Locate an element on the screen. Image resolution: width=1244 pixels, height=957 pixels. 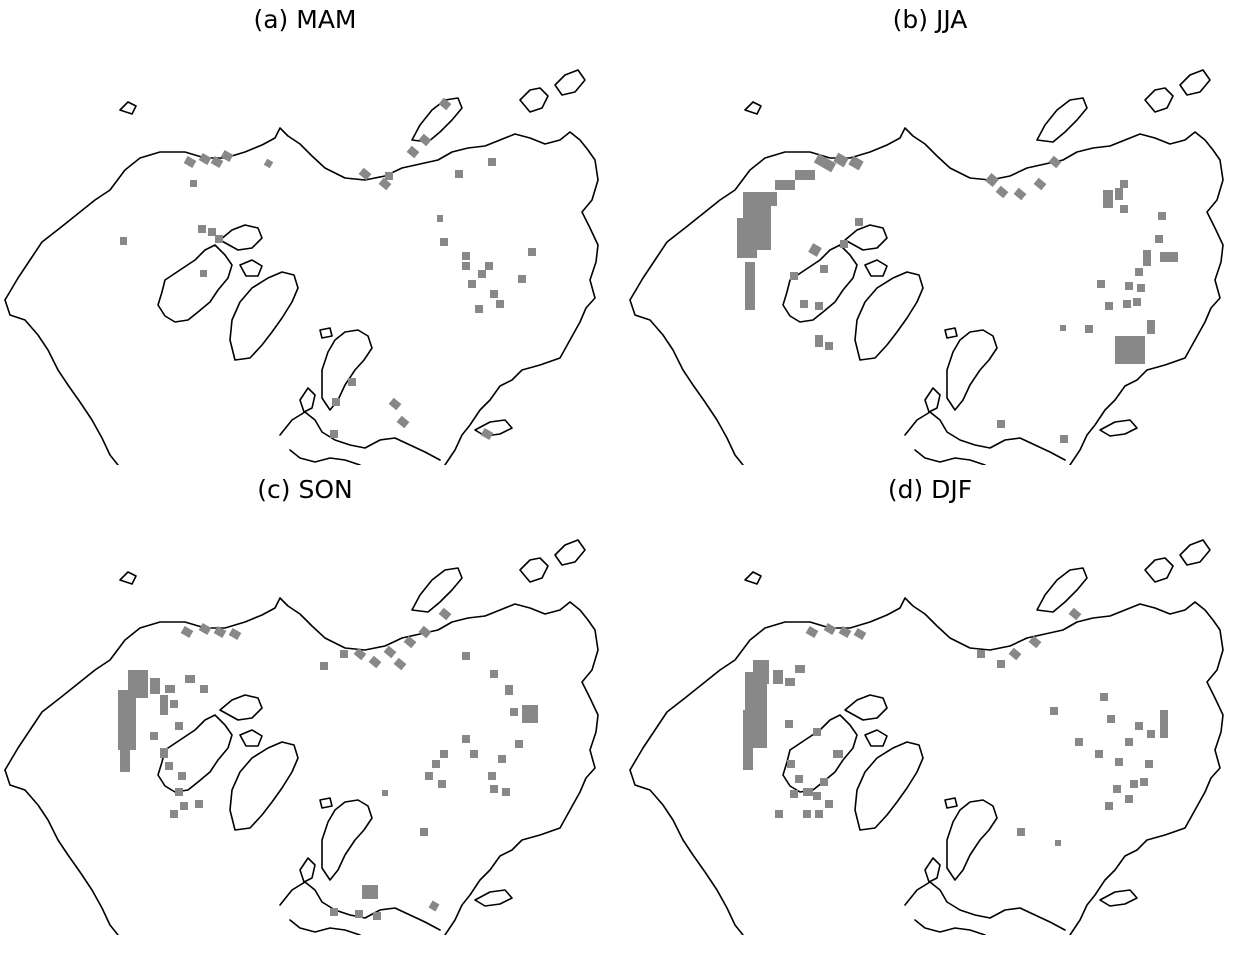
panel-title: (c) SON is located at coordinates (305, 489).